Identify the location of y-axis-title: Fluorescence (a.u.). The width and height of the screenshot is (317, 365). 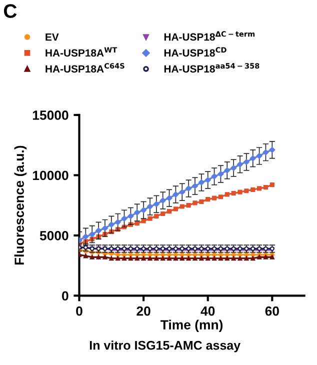
(20, 205).